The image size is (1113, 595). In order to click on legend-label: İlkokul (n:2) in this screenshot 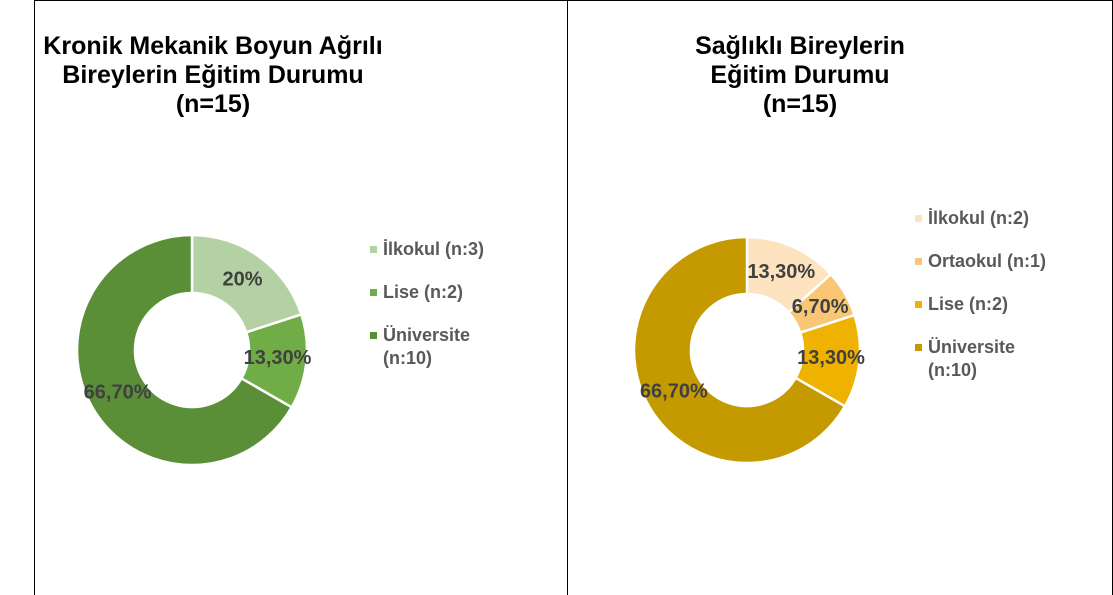, I will do `click(979, 218)`.